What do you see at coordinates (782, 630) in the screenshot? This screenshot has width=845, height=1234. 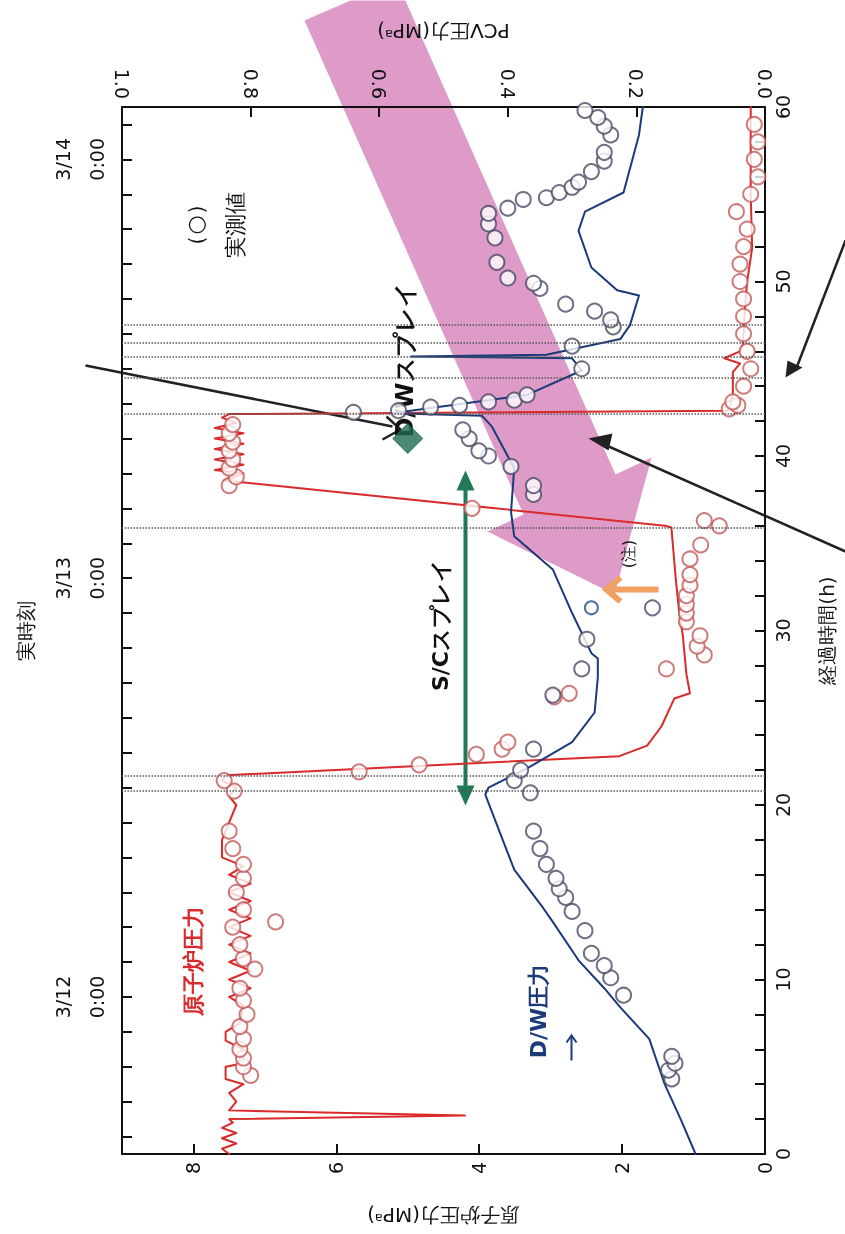 I see `y-tick-label: 30` at bounding box center [782, 630].